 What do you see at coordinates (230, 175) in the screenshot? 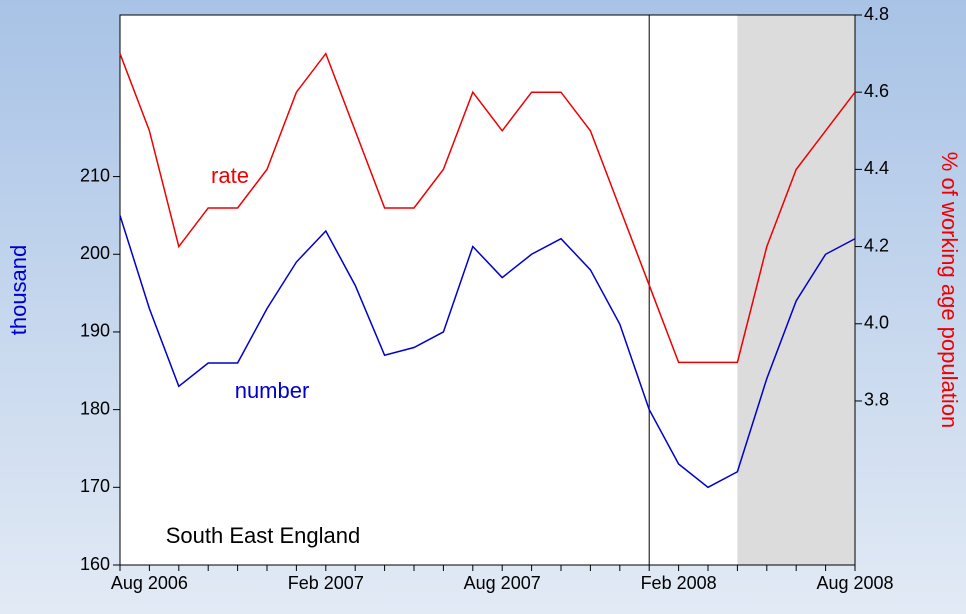
I see `series-label: rate` at bounding box center [230, 175].